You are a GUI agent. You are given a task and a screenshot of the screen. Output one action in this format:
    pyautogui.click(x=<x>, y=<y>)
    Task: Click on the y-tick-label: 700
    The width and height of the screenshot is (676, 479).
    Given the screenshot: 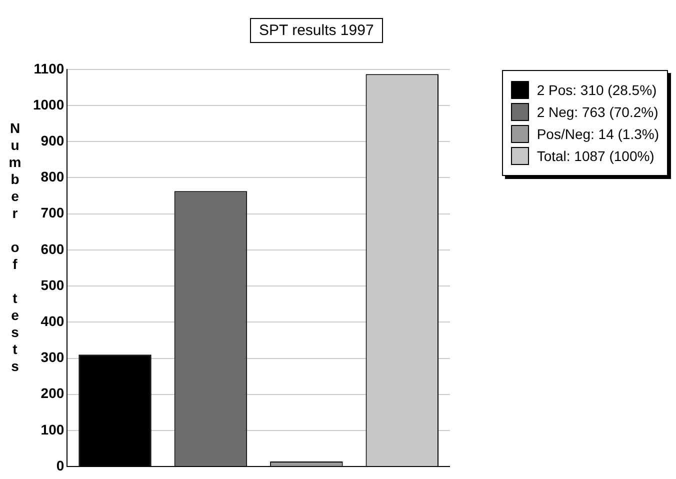 What is the action you would take?
    pyautogui.click(x=52, y=212)
    